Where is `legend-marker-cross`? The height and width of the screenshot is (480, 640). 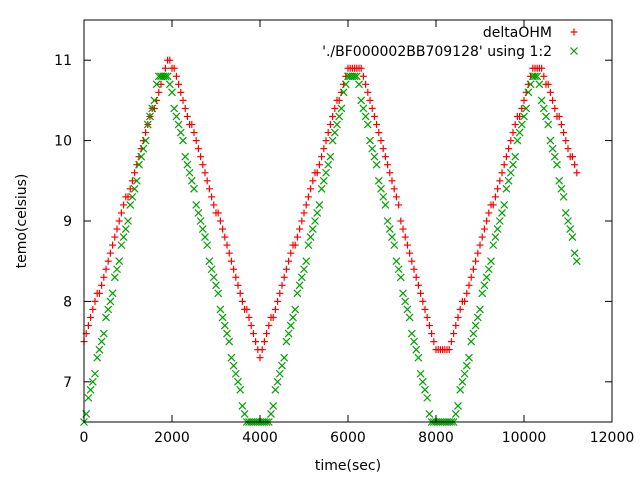
legend-marker-cross is located at coordinates (574, 51).